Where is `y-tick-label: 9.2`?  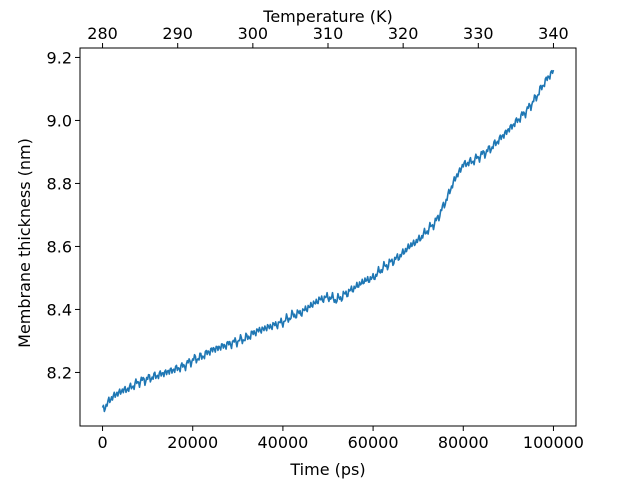 y-tick-label: 9.2 is located at coordinates (59, 57).